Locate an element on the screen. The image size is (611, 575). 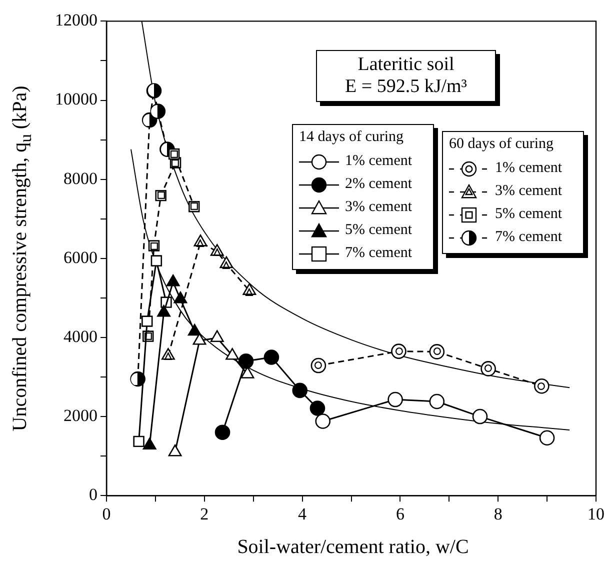
y-tick-label: 0 is located at coordinates (93, 494).